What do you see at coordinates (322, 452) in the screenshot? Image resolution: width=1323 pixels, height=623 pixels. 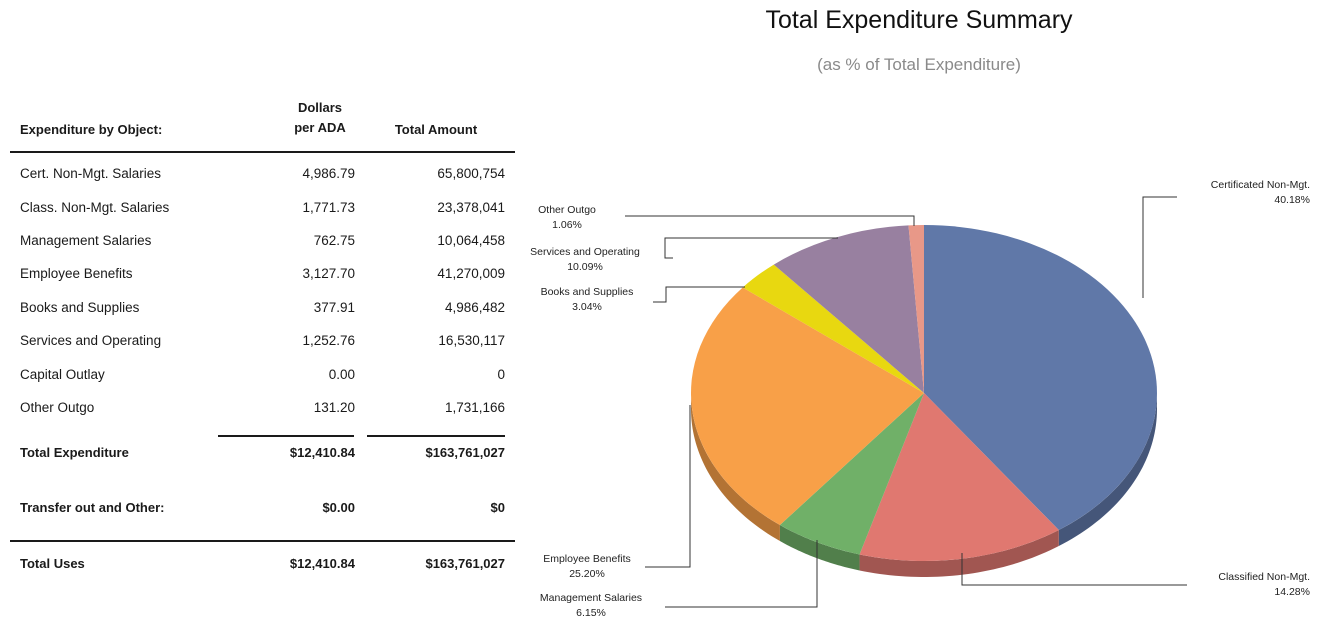 I see `total-expenditure-ada: $12,410.84` at bounding box center [322, 452].